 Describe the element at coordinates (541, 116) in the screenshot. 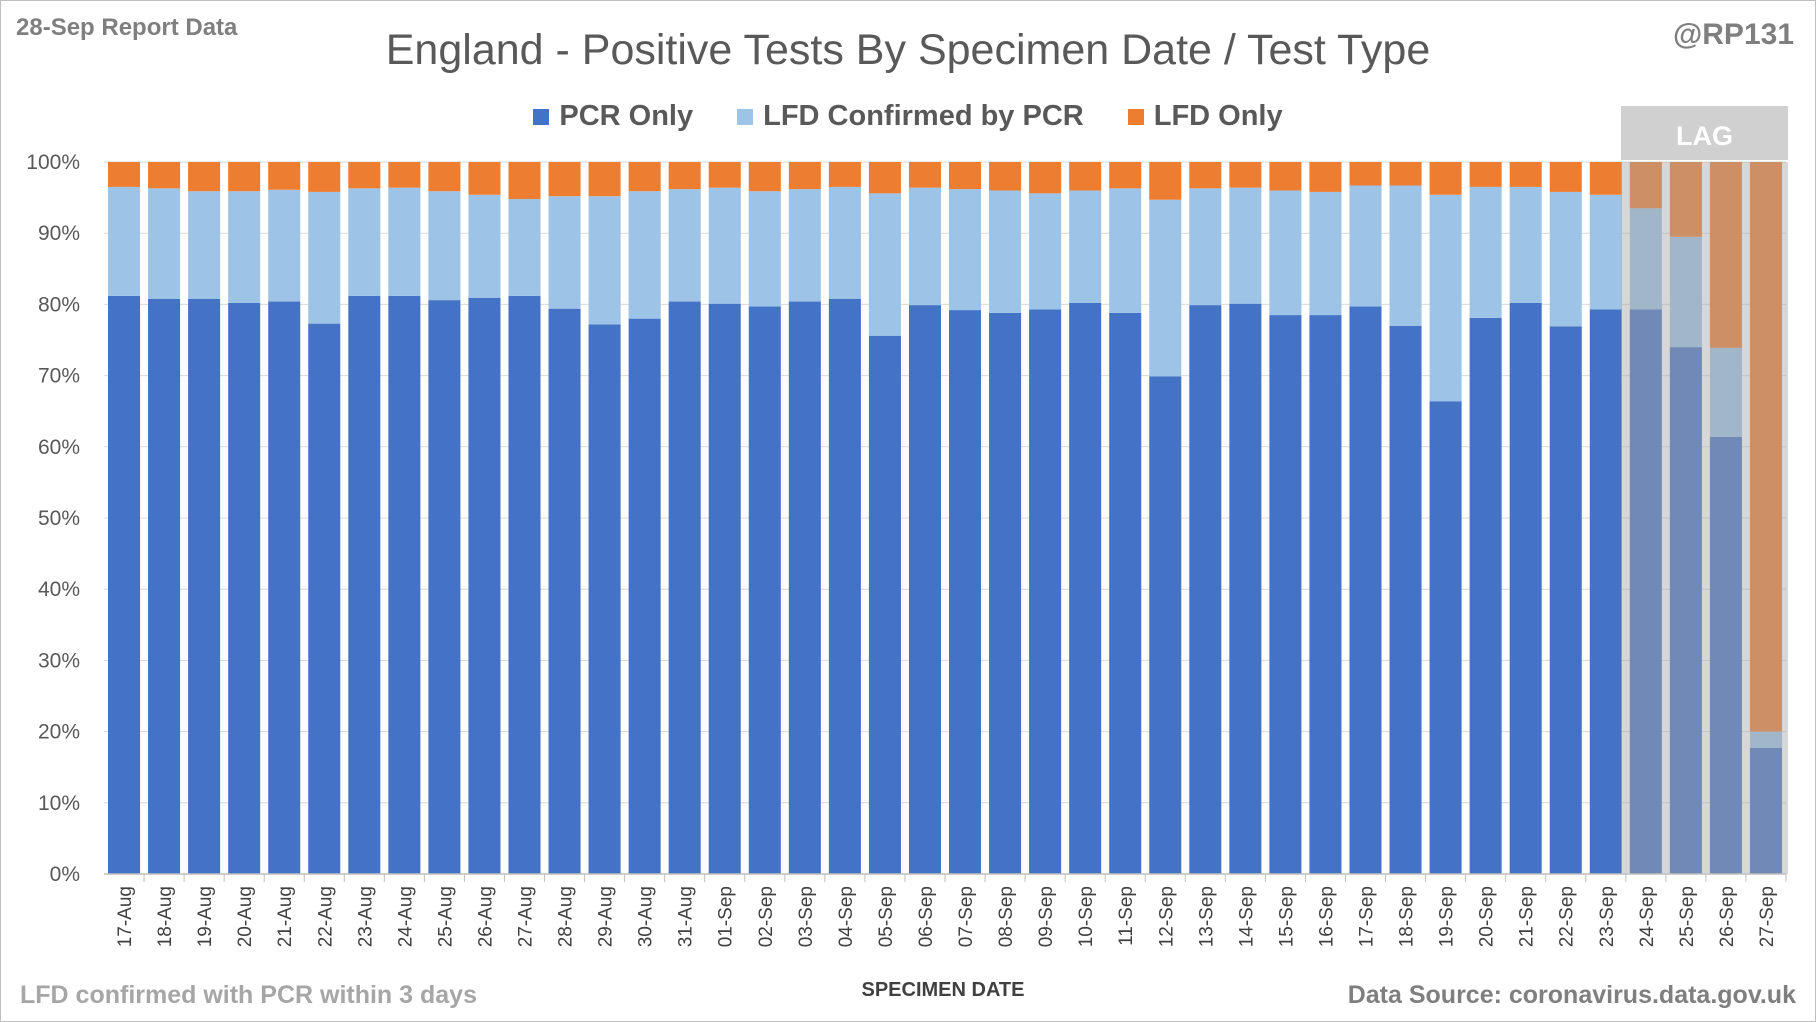

I see `legend-swatch-pcr-only` at that location.